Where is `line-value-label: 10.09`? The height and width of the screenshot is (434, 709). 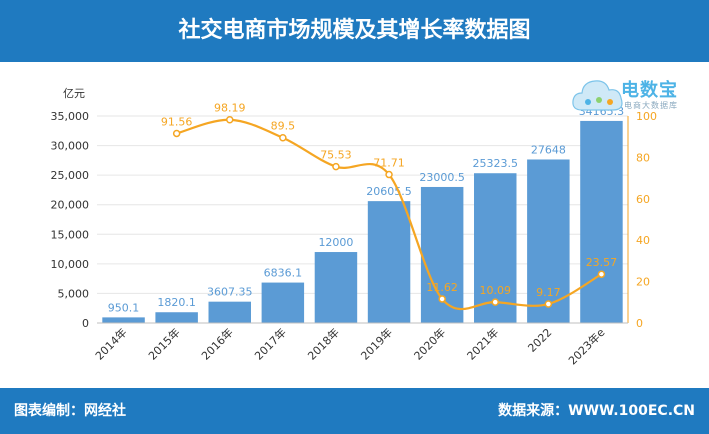 line-value-label: 10.09 is located at coordinates (496, 290).